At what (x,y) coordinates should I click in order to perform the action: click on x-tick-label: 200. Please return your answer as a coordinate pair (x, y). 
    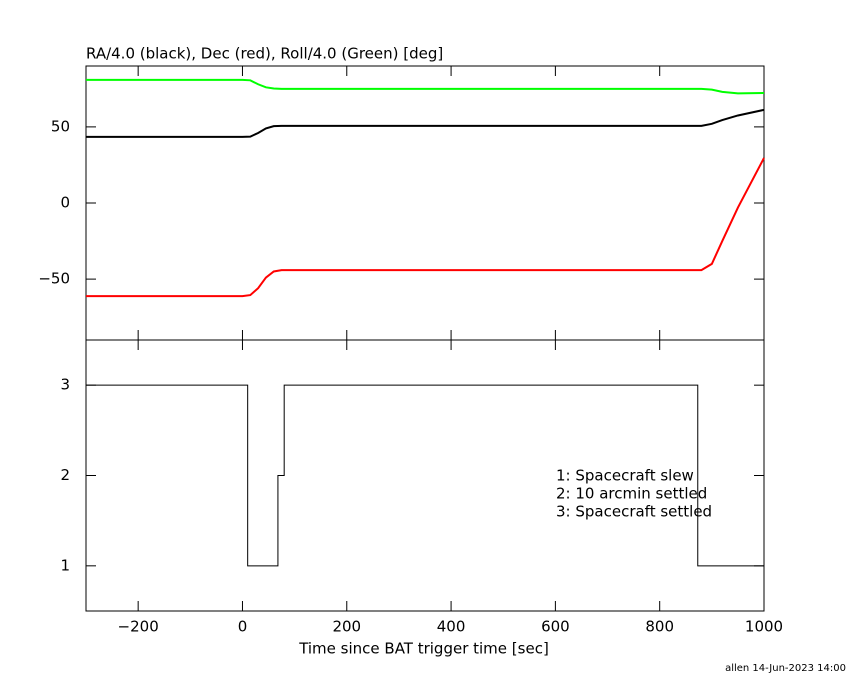
    Looking at the image, I should click on (346, 627).